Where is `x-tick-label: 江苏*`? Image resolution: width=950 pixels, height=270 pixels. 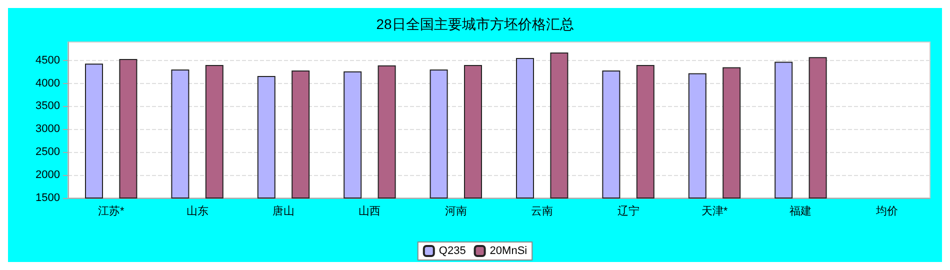 x-tick-label: 江苏* is located at coordinates (111, 211).